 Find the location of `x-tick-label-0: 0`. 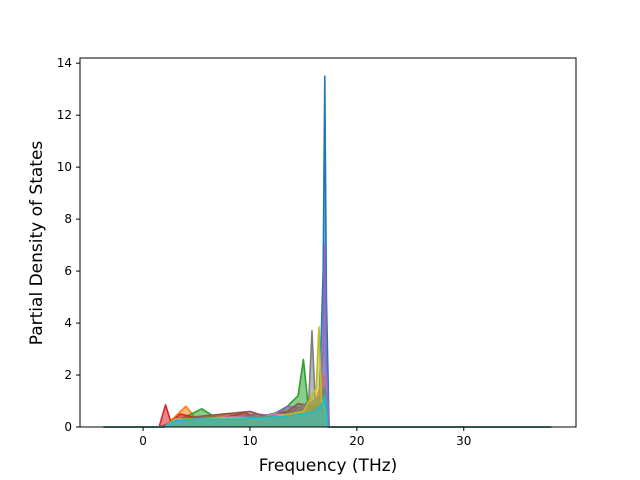

x-tick-label-0: 0 is located at coordinates (143, 441).